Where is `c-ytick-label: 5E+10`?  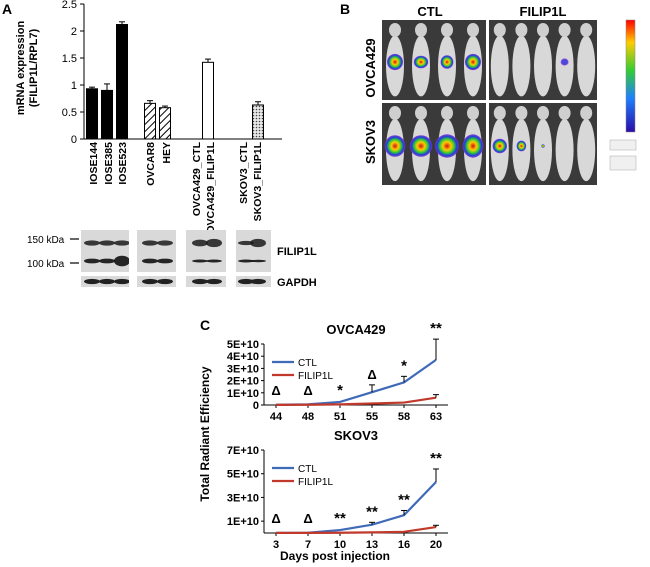 c-ytick-label: 5E+10 is located at coordinates (243, 345).